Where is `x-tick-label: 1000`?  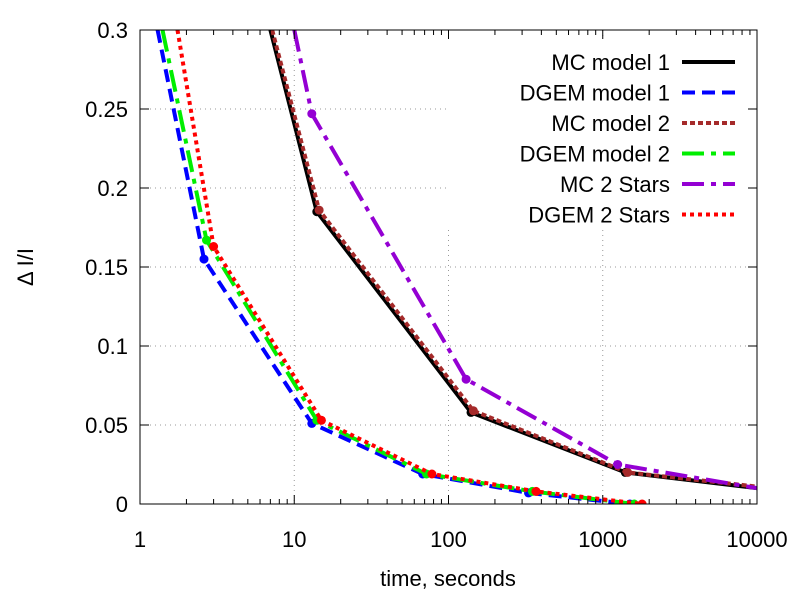
x-tick-label: 1000 is located at coordinates (602, 539).